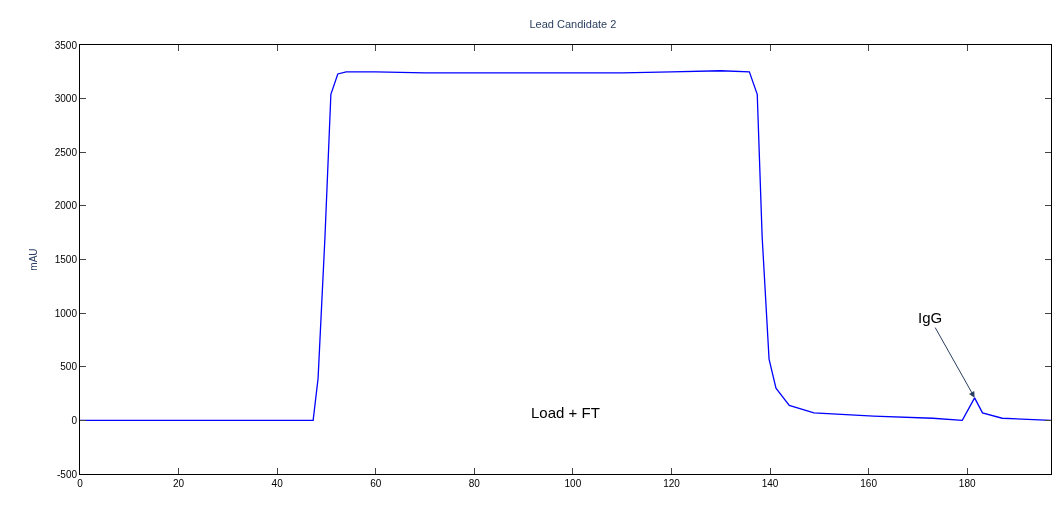 This screenshot has width=1061, height=509. Describe the element at coordinates (869, 483) in the screenshot. I see `x-tick-label: 160` at that location.